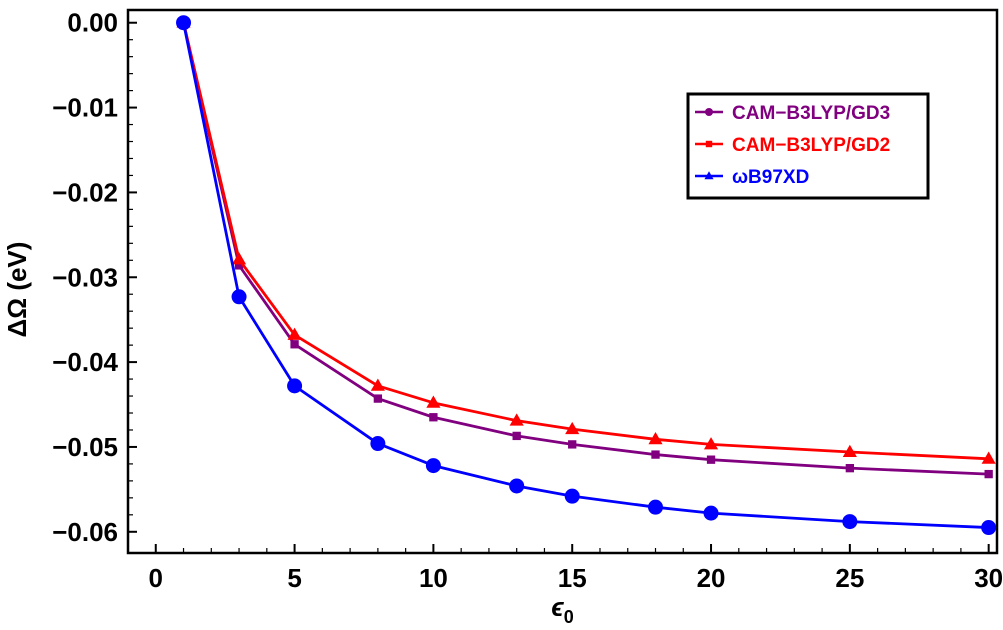 This screenshot has width=1003, height=630. Describe the element at coordinates (85, 447) in the screenshot. I see `y-tick-label: −0.05` at that location.